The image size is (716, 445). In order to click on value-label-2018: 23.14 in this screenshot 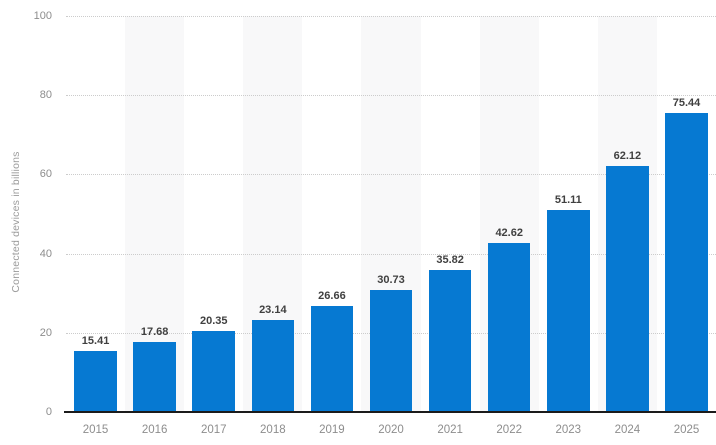, I will do `click(273, 310)`.